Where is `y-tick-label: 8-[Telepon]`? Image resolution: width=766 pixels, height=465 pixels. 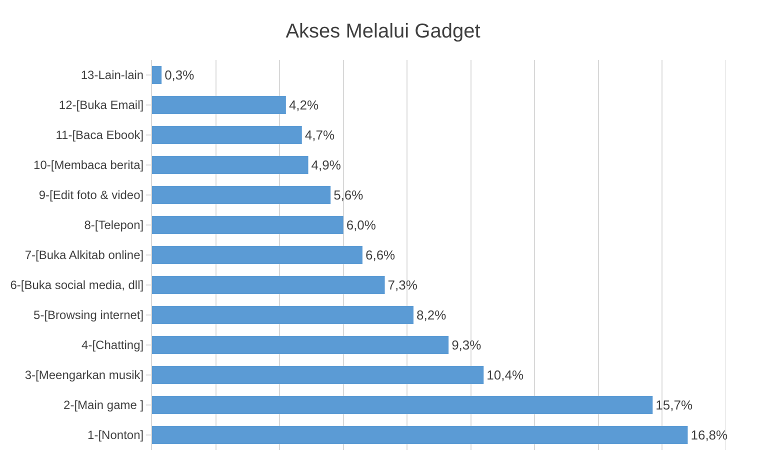
y-tick-label: 8-[Telepon] is located at coordinates (114, 225).